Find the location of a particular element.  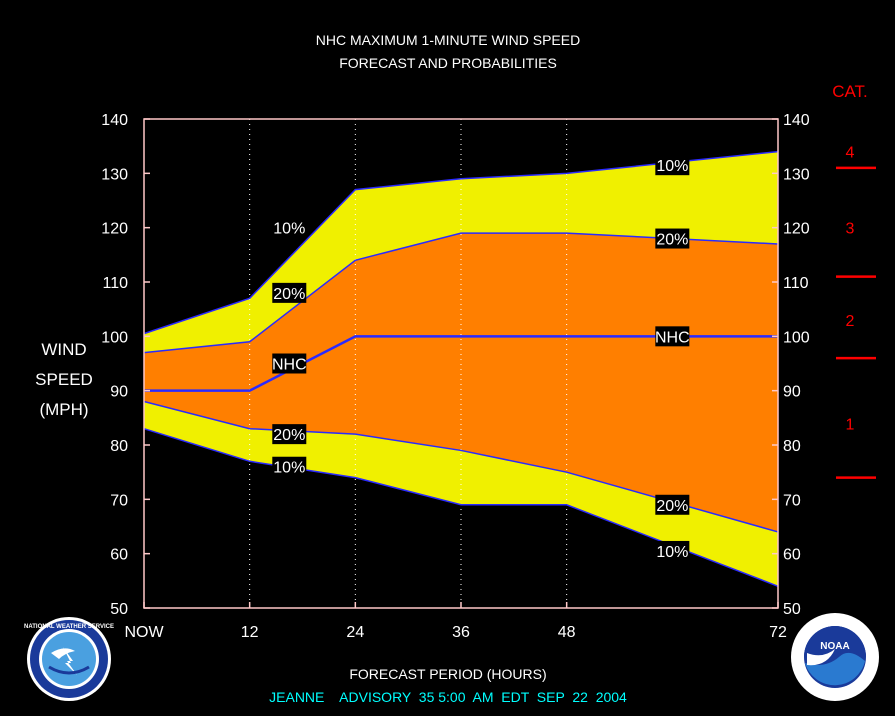

y-tick-label-right: 130 is located at coordinates (796, 174).